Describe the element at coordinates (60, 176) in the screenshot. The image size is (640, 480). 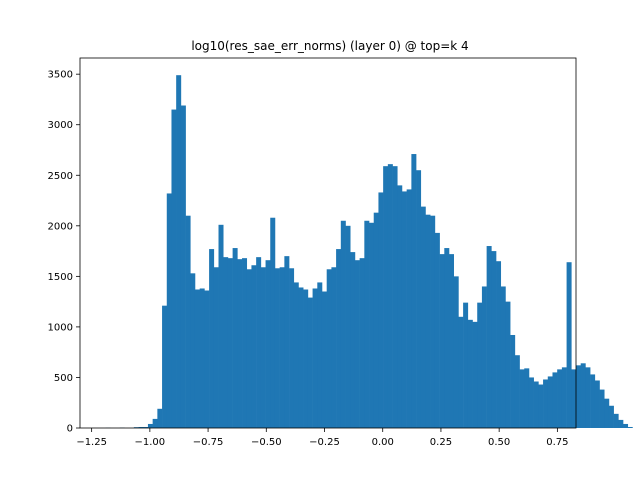
I see `y-tick-label: 2500` at that location.